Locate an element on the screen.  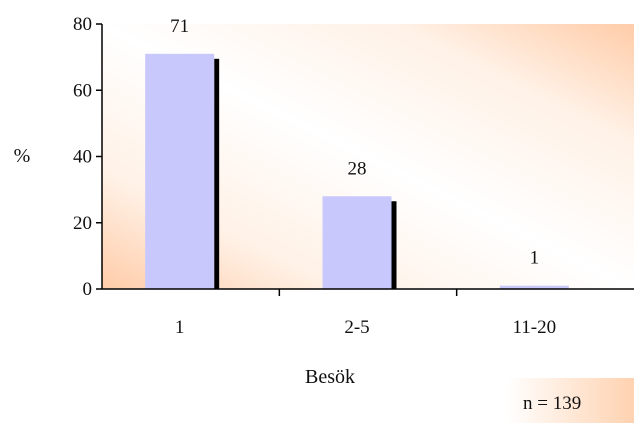
x-tick-label: 2-5 is located at coordinates (356, 327).